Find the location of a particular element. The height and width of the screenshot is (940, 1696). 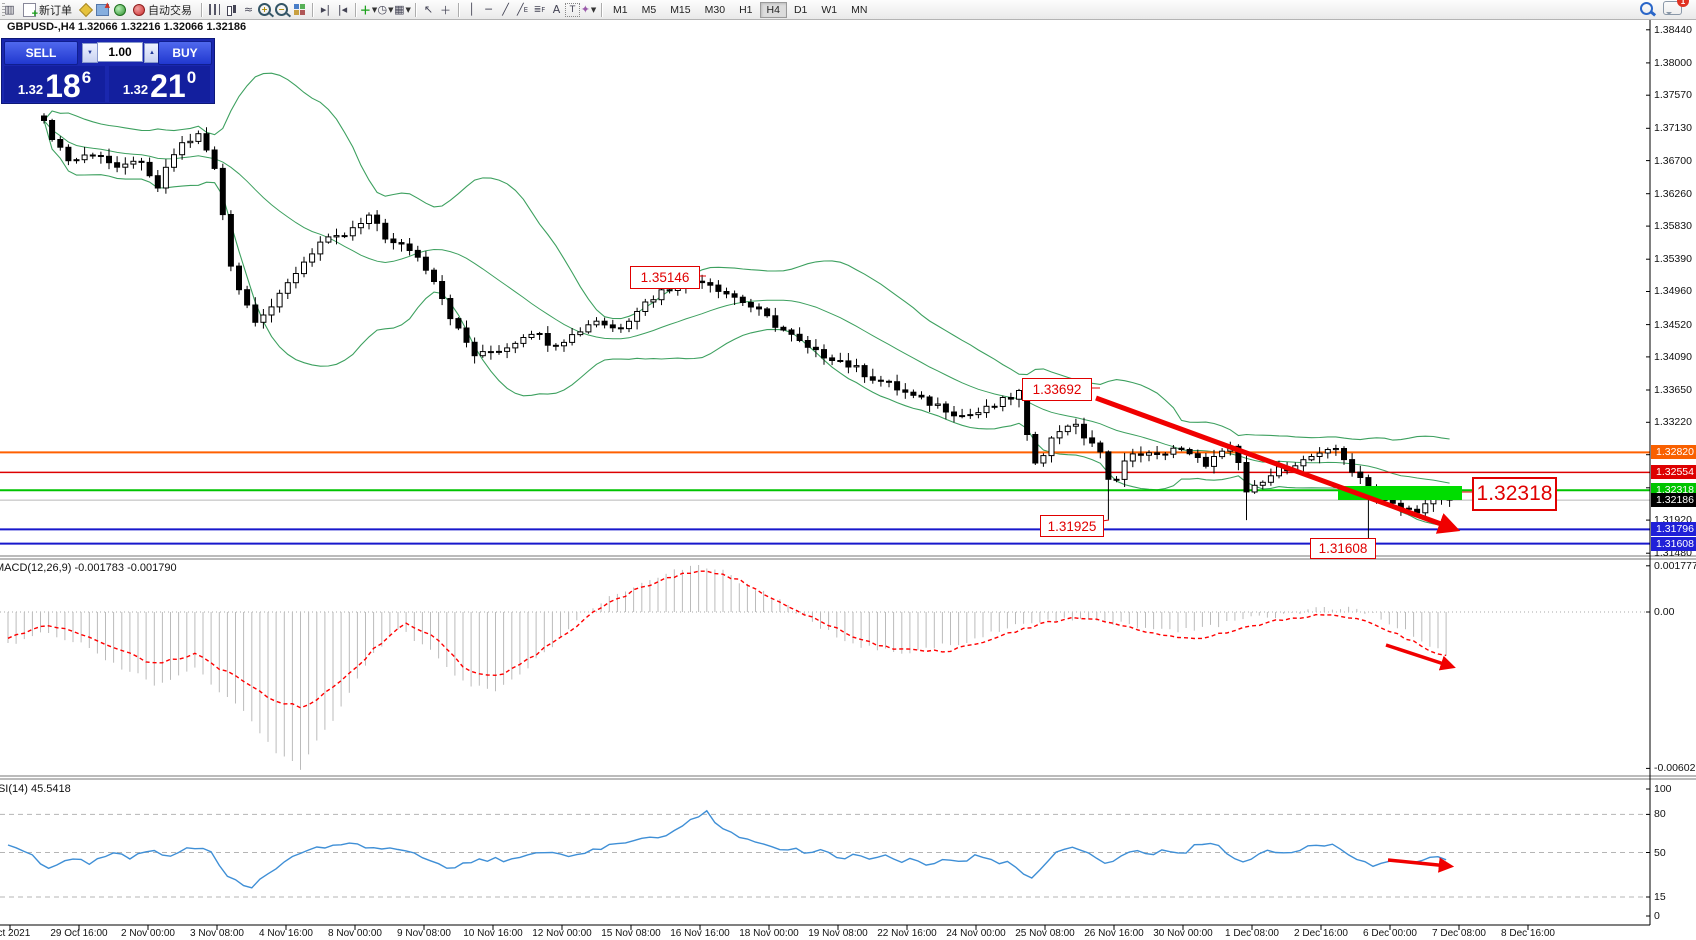

price-annotation-1-32318: 1.32318 is located at coordinates (1514, 494).